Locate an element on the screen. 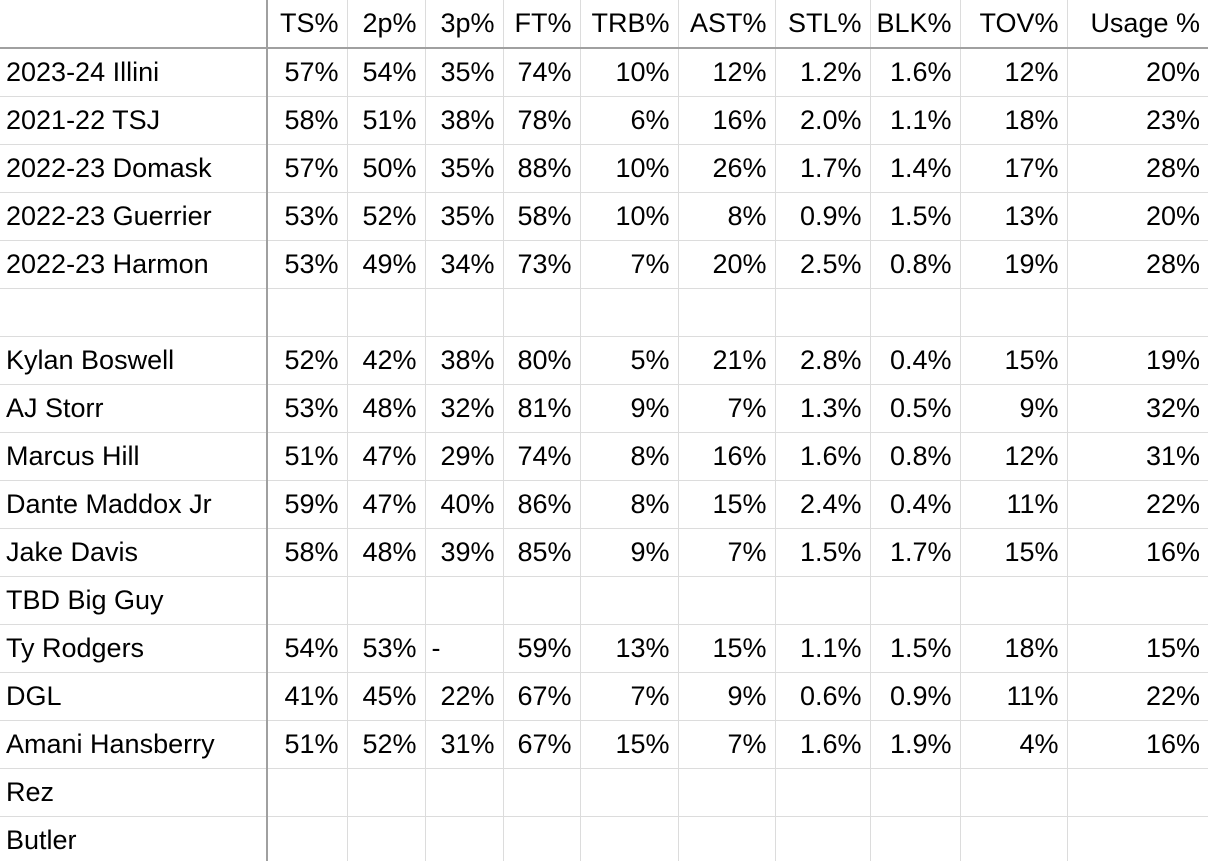 Image resolution: width=1208 pixels, height=861 pixels. cell: 18% is located at coordinates (1013, 648).